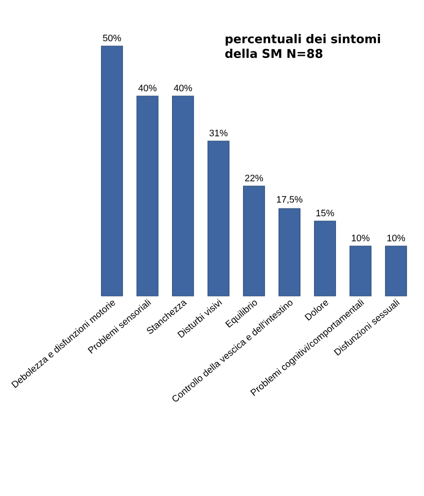 The height and width of the screenshot is (496, 424). I want to click on data-label: 50%, so click(112, 38).